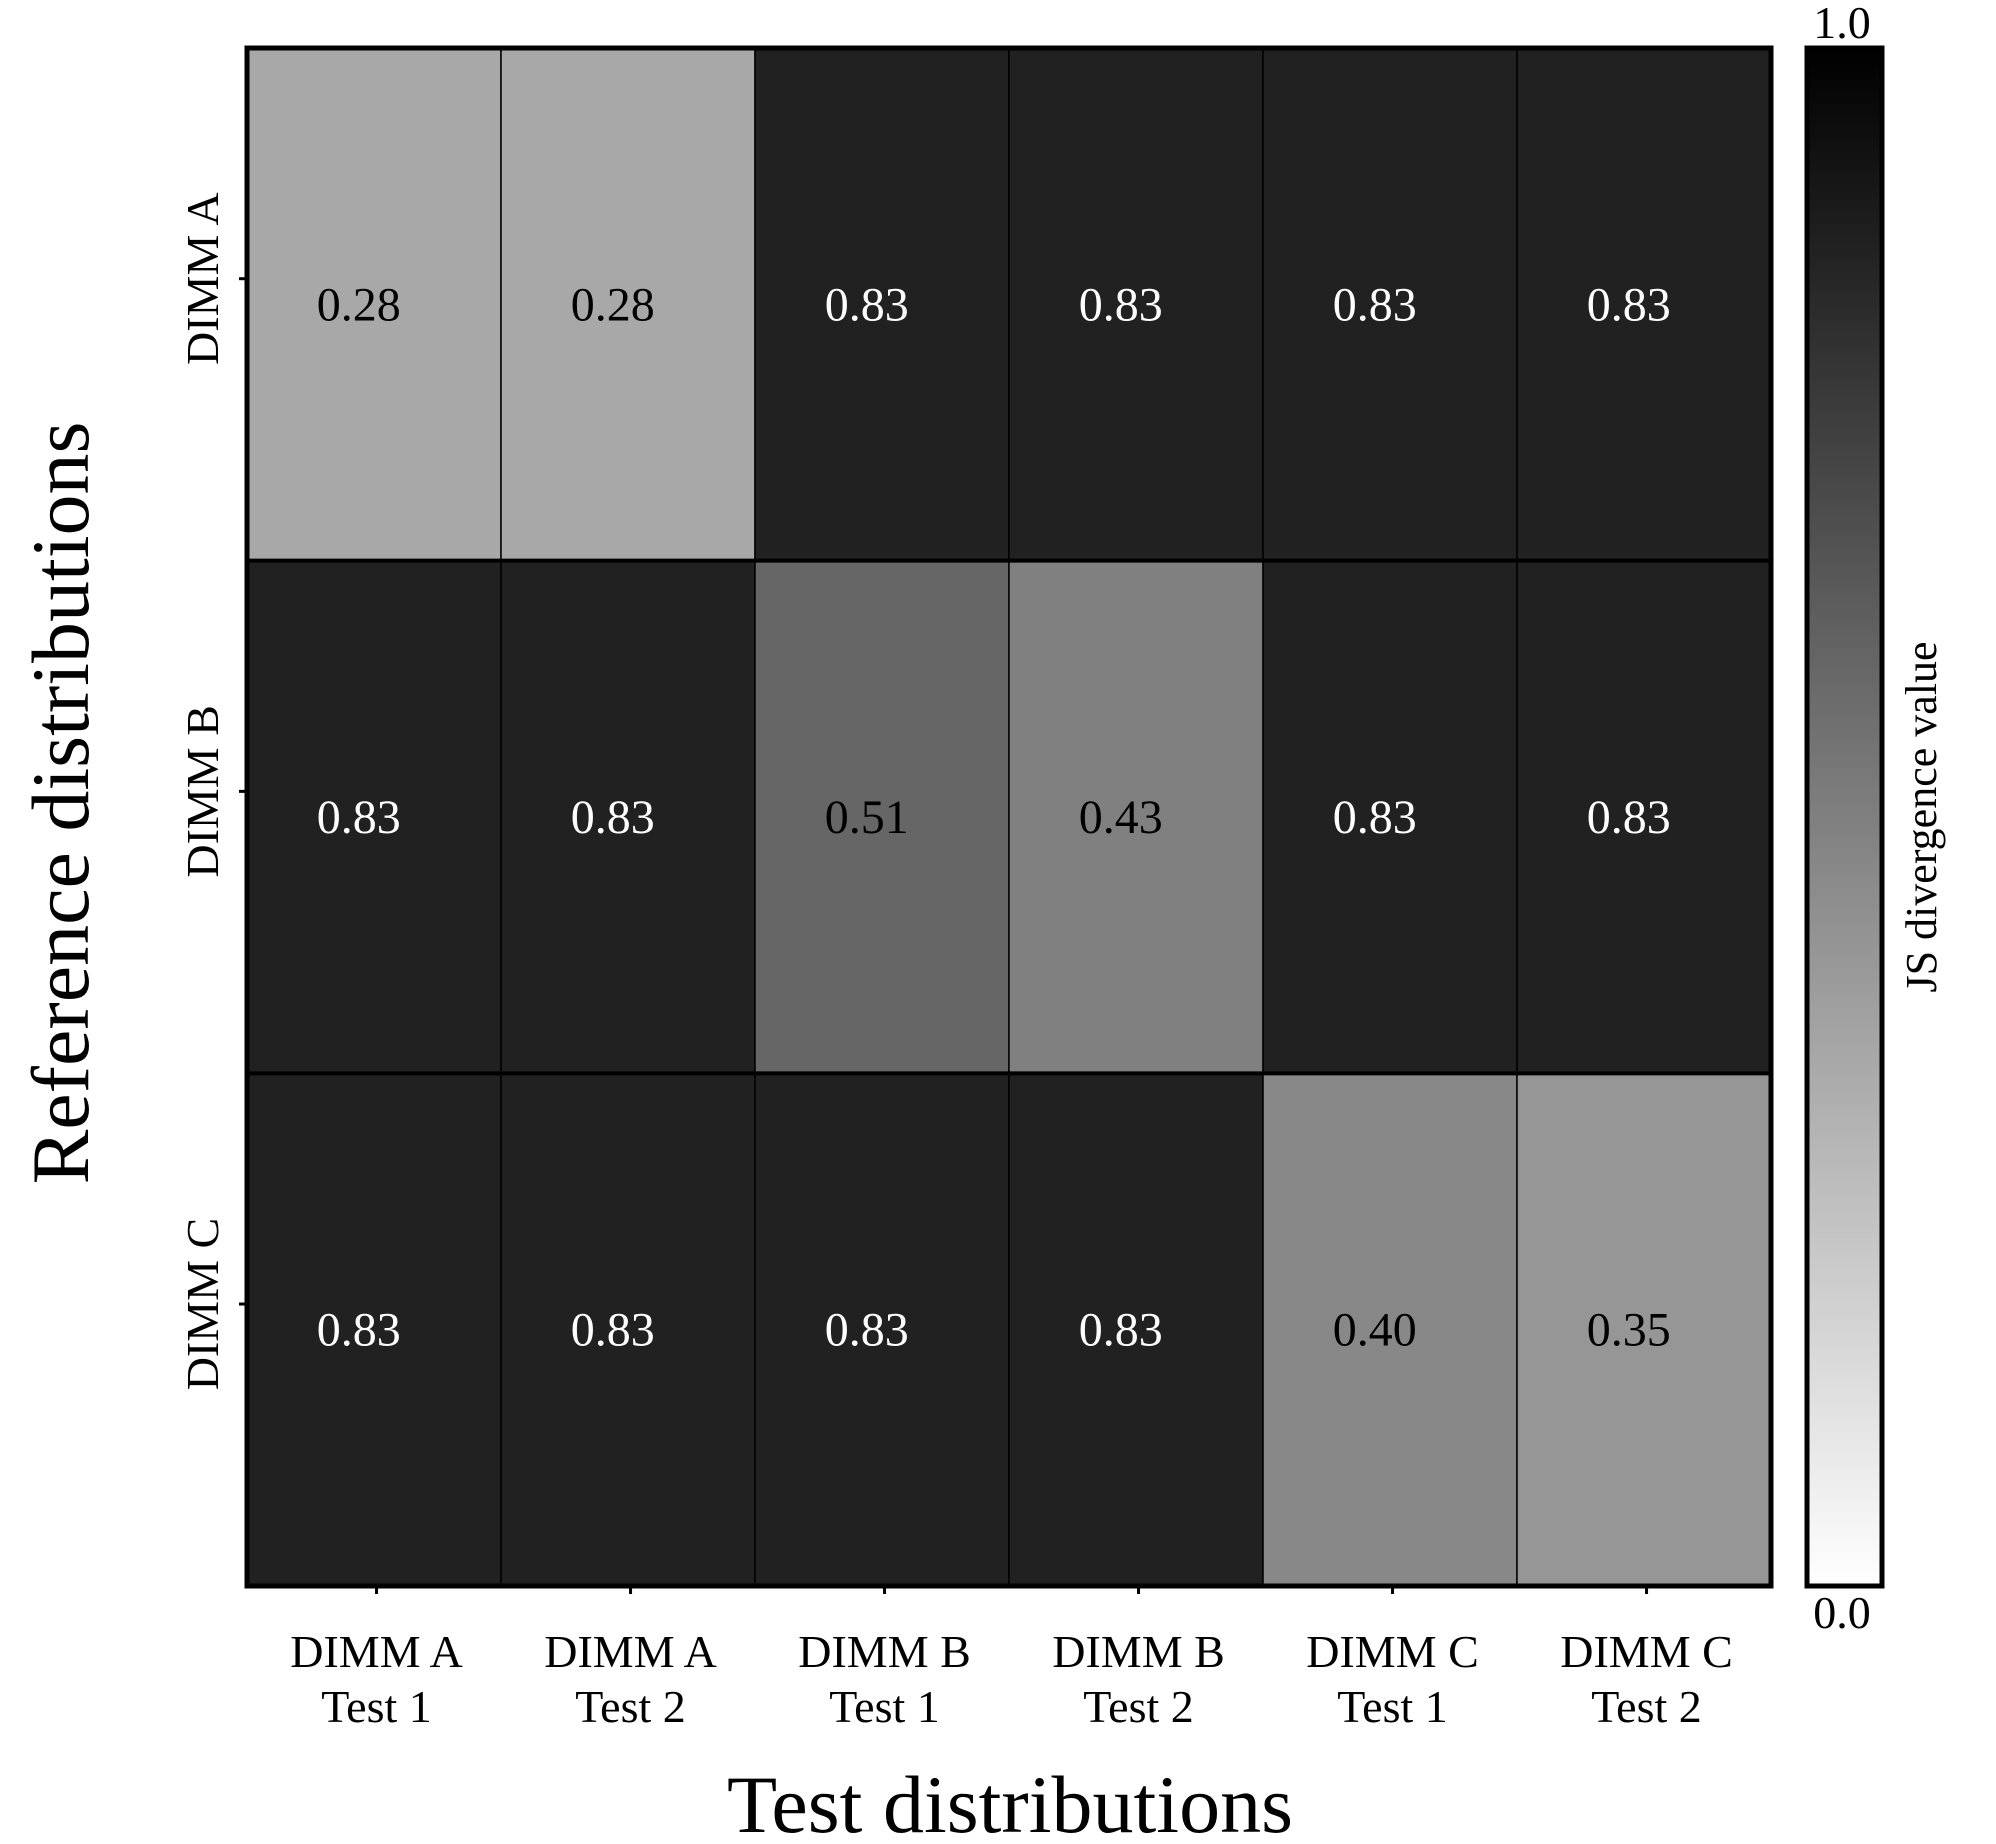  I want to click on y-tick-label: DIMM A, so click(202, 278).